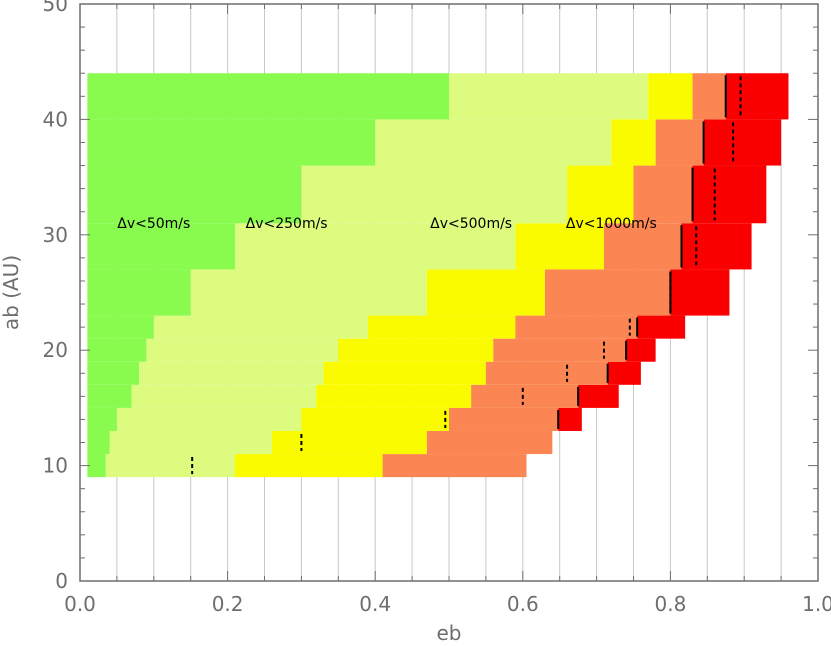 This screenshot has height=646, width=831. What do you see at coordinates (11, 292) in the screenshot?
I see `y-axis-title: ab (AU)` at bounding box center [11, 292].